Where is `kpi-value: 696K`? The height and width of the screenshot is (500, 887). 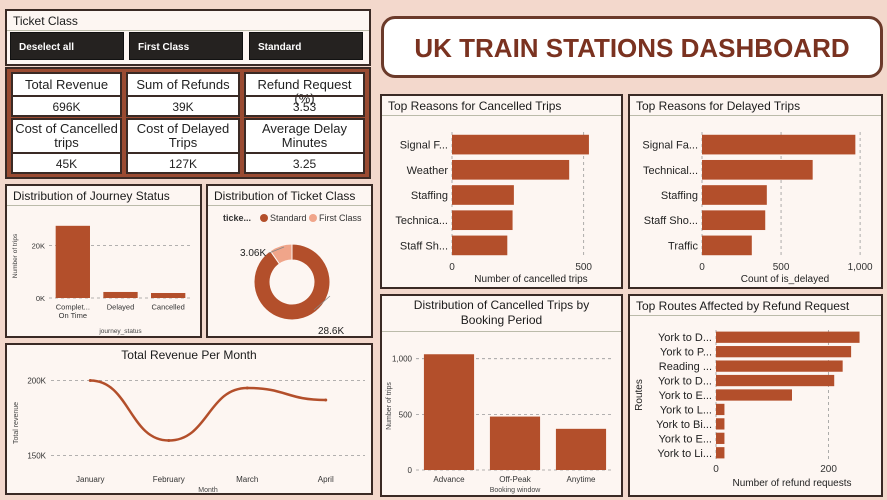
kpi-value: 696K is located at coordinates (66, 105).